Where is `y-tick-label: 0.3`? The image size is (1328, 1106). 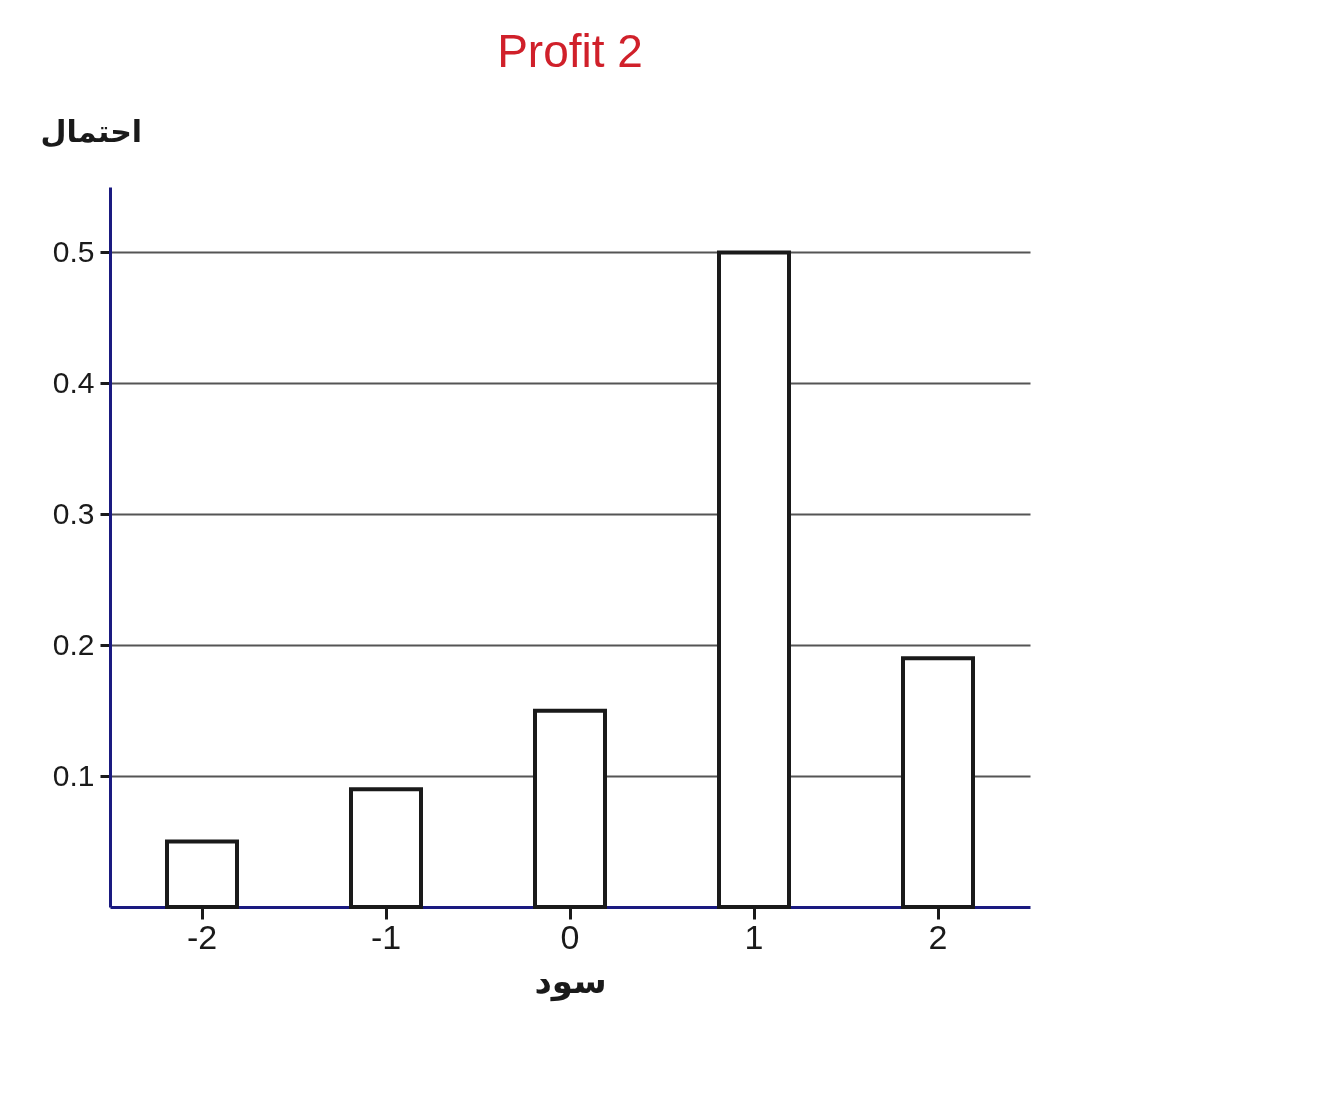
y-tick-label: 0.3 is located at coordinates (73, 513).